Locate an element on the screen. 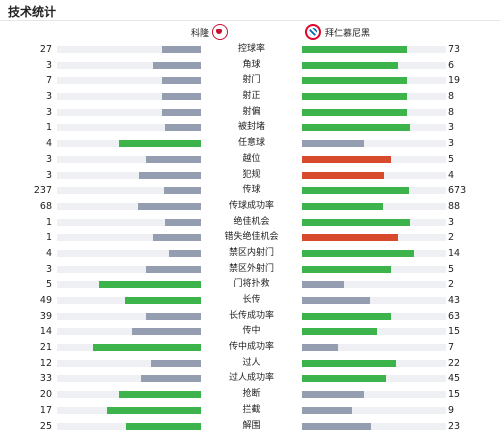 This screenshot has height=440, width=500. home-value: 33 is located at coordinates (45, 379).